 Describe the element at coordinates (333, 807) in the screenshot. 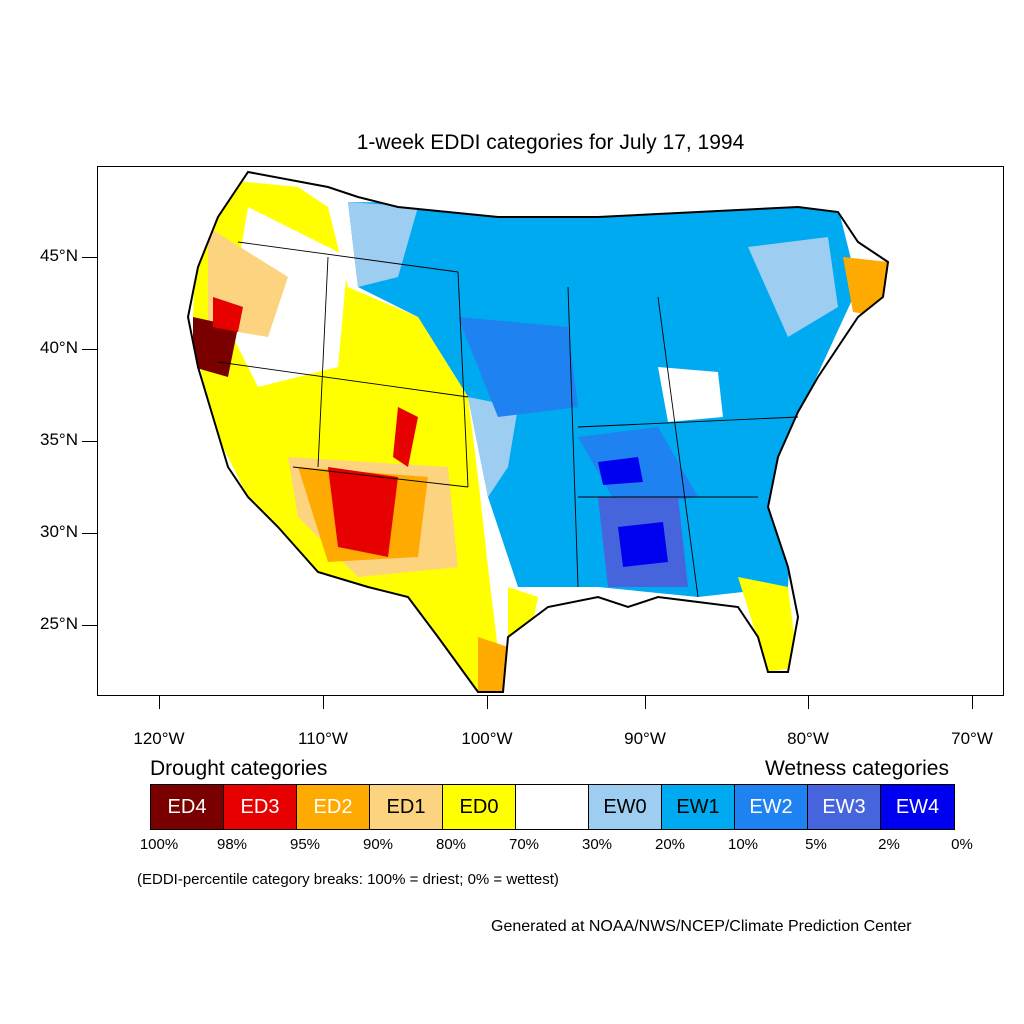

I see `legend-box-ed2: ED2` at that location.